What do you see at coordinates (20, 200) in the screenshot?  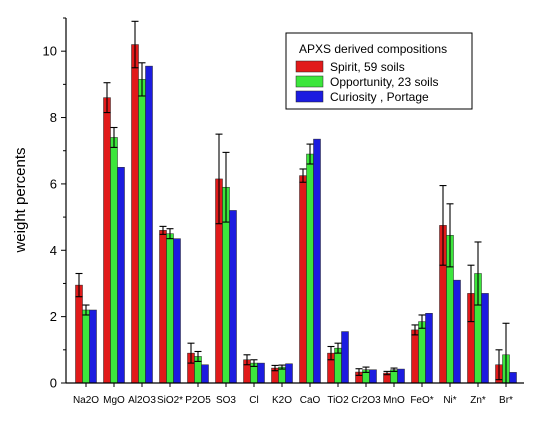 I see `y-axis-label: weight percents` at bounding box center [20, 200].